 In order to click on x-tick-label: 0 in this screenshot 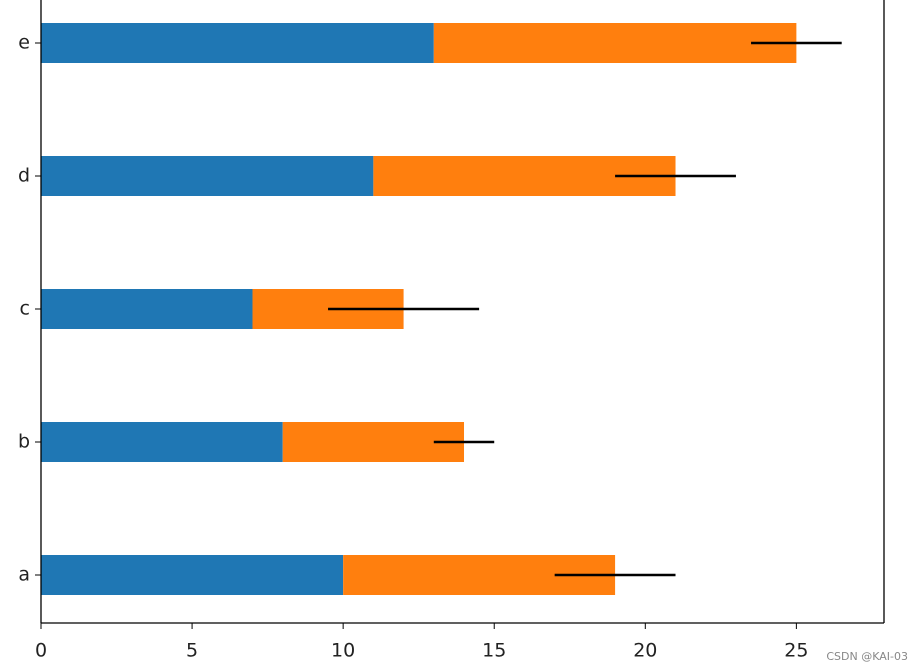, I will do `click(41, 651)`.